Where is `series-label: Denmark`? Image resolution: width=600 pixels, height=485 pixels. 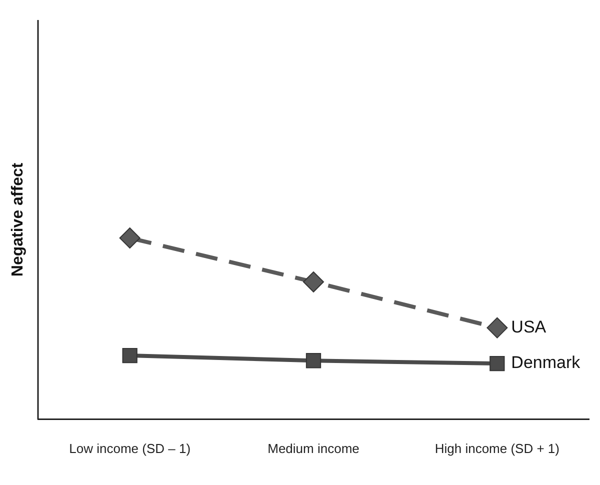
series-label: Denmark is located at coordinates (546, 362).